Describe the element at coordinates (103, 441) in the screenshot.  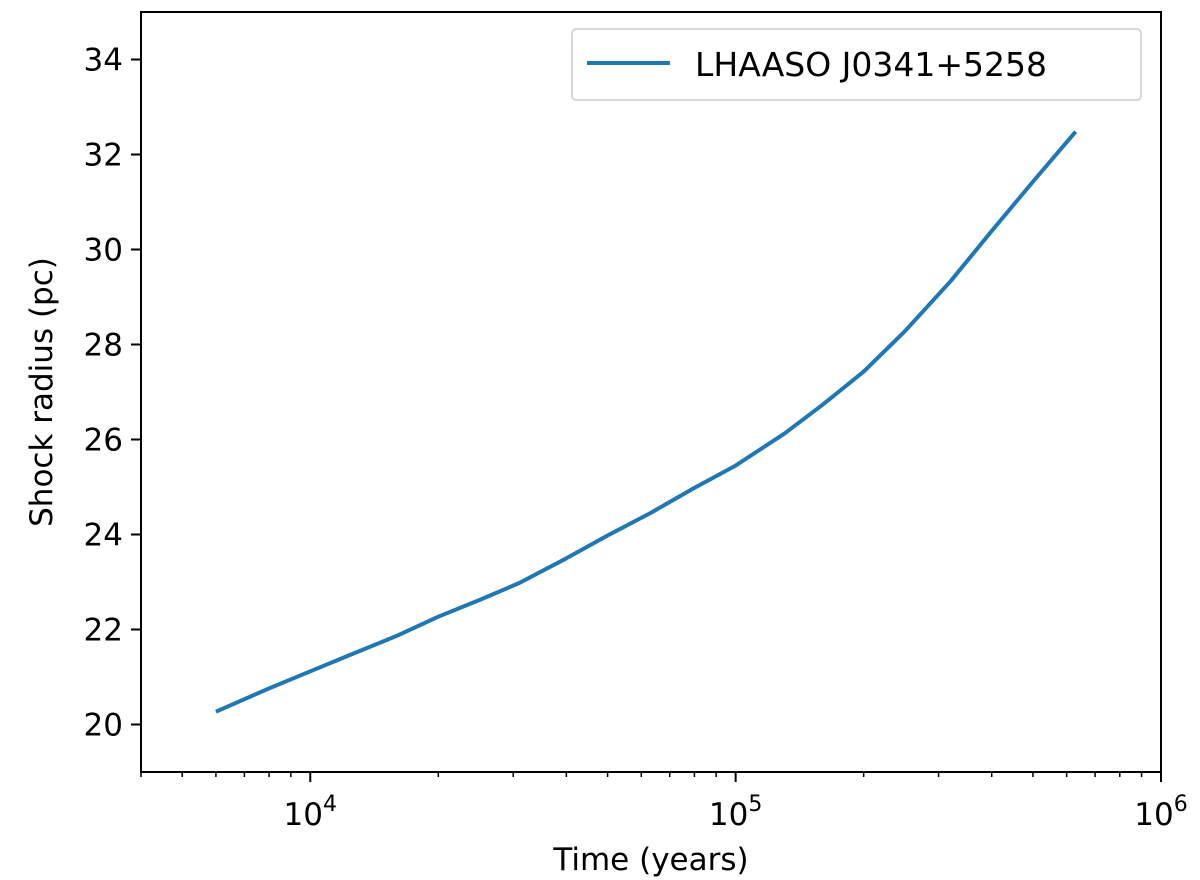
I see `y-tick-label: 26` at that location.